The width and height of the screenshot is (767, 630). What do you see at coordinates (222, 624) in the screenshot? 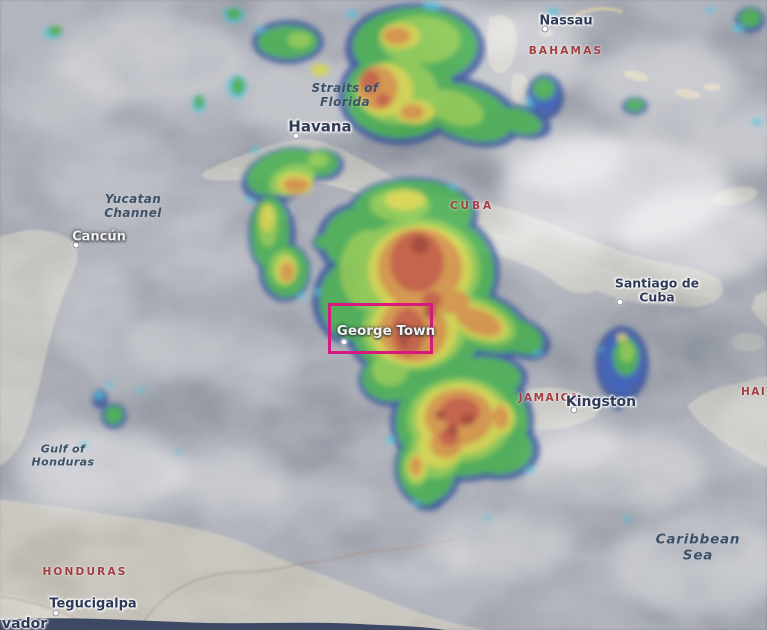
I see `bottom-dark-strip` at bounding box center [222, 624].